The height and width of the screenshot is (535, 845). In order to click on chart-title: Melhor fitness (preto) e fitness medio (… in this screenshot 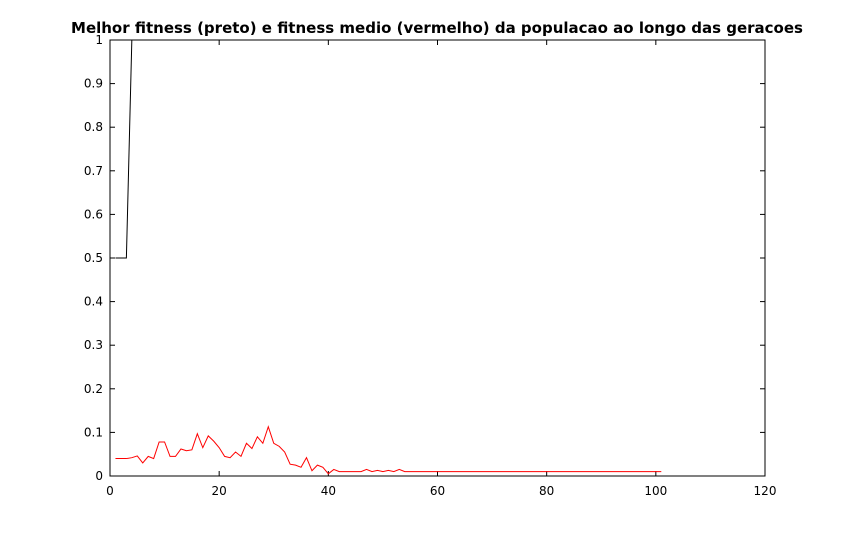, I will do `click(437, 28)`.